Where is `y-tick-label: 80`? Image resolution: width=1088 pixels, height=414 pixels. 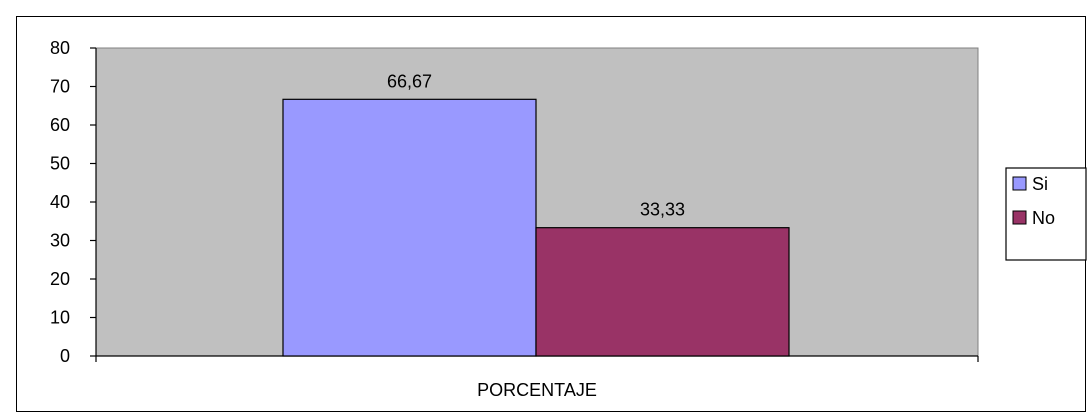 y-tick-label: 80 is located at coordinates (60, 48).